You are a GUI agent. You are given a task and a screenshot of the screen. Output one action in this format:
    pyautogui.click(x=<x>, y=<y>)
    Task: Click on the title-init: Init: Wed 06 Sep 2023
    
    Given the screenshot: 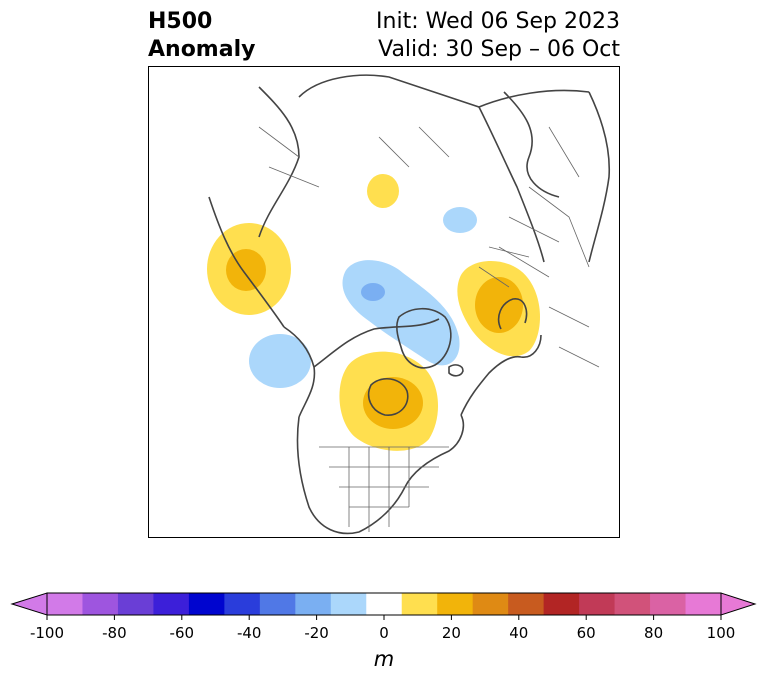 What is the action you would take?
    pyautogui.click(x=498, y=21)
    